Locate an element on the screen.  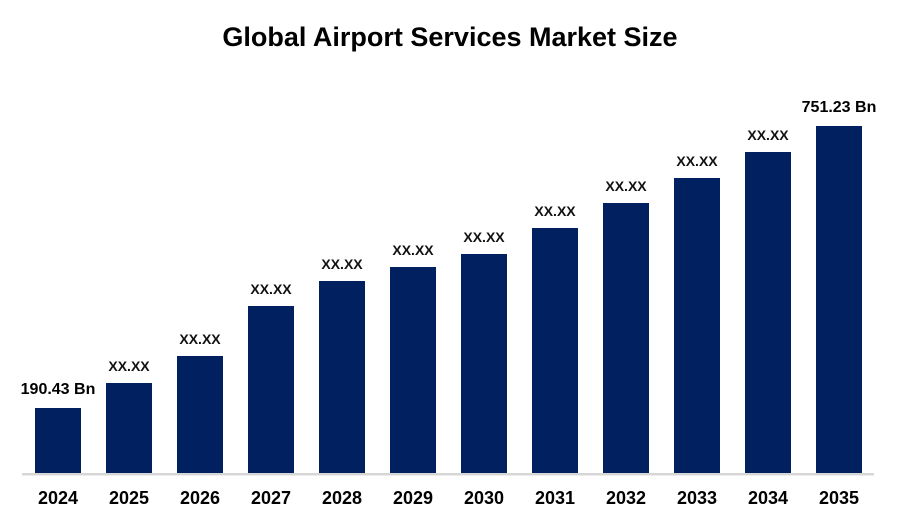
x-axis-label-2033: 2033 is located at coordinates (697, 498).